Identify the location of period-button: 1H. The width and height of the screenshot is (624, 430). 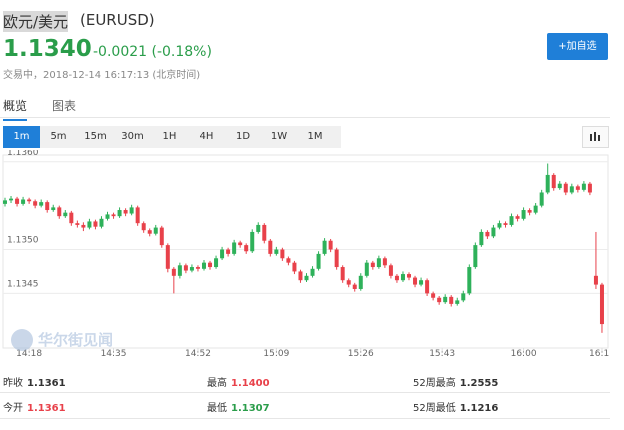
(169, 136).